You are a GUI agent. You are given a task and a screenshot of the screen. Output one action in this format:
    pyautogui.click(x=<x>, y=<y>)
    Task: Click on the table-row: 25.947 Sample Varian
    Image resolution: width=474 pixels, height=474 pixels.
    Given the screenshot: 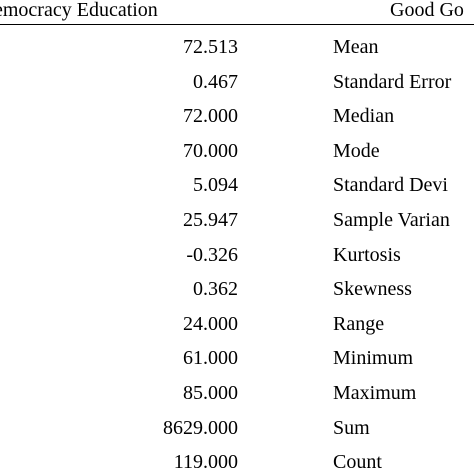 What is the action you would take?
    pyautogui.click(x=237, y=220)
    